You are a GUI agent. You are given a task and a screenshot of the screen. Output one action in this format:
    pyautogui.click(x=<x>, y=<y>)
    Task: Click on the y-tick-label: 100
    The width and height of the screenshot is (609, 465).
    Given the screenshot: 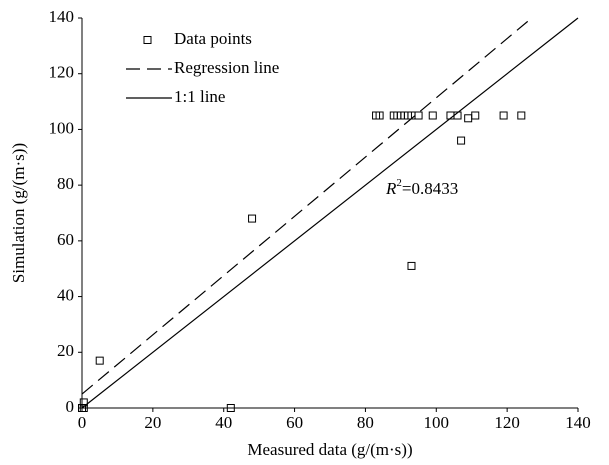 What is the action you would take?
    pyautogui.click(x=62, y=127)
    